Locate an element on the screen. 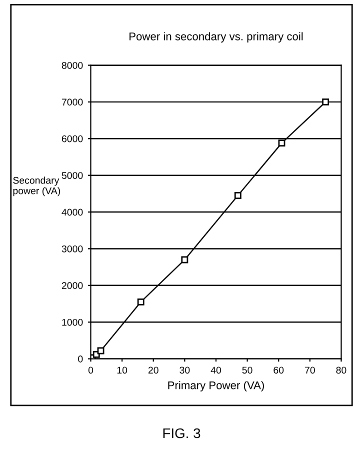 This screenshot has height=466, width=363. y-tick-label: 1000 is located at coordinates (72, 322).